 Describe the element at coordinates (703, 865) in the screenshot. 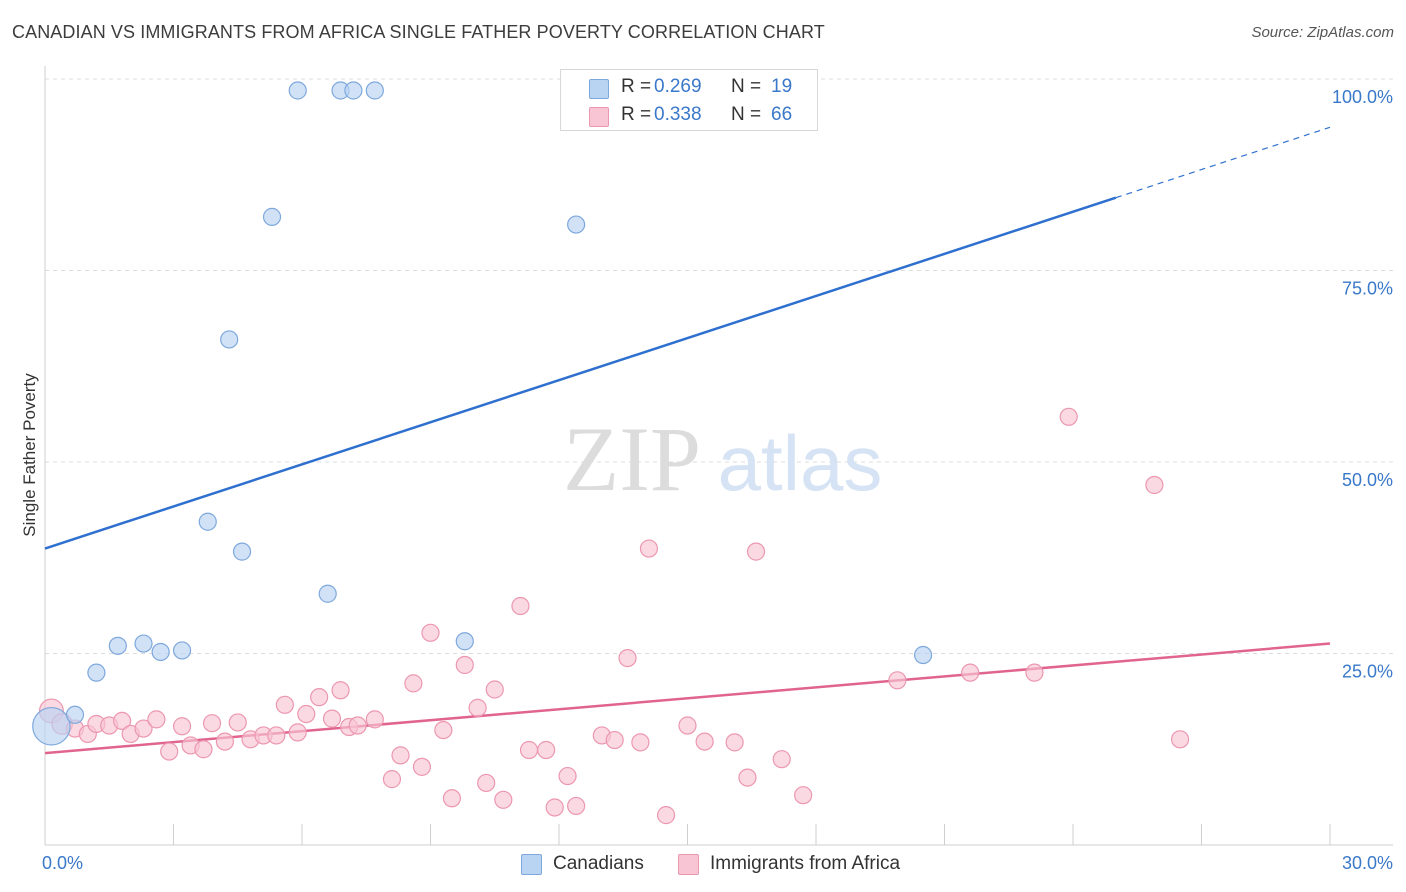

I see `series-legend: Canadians Immigrants from Africa` at that location.